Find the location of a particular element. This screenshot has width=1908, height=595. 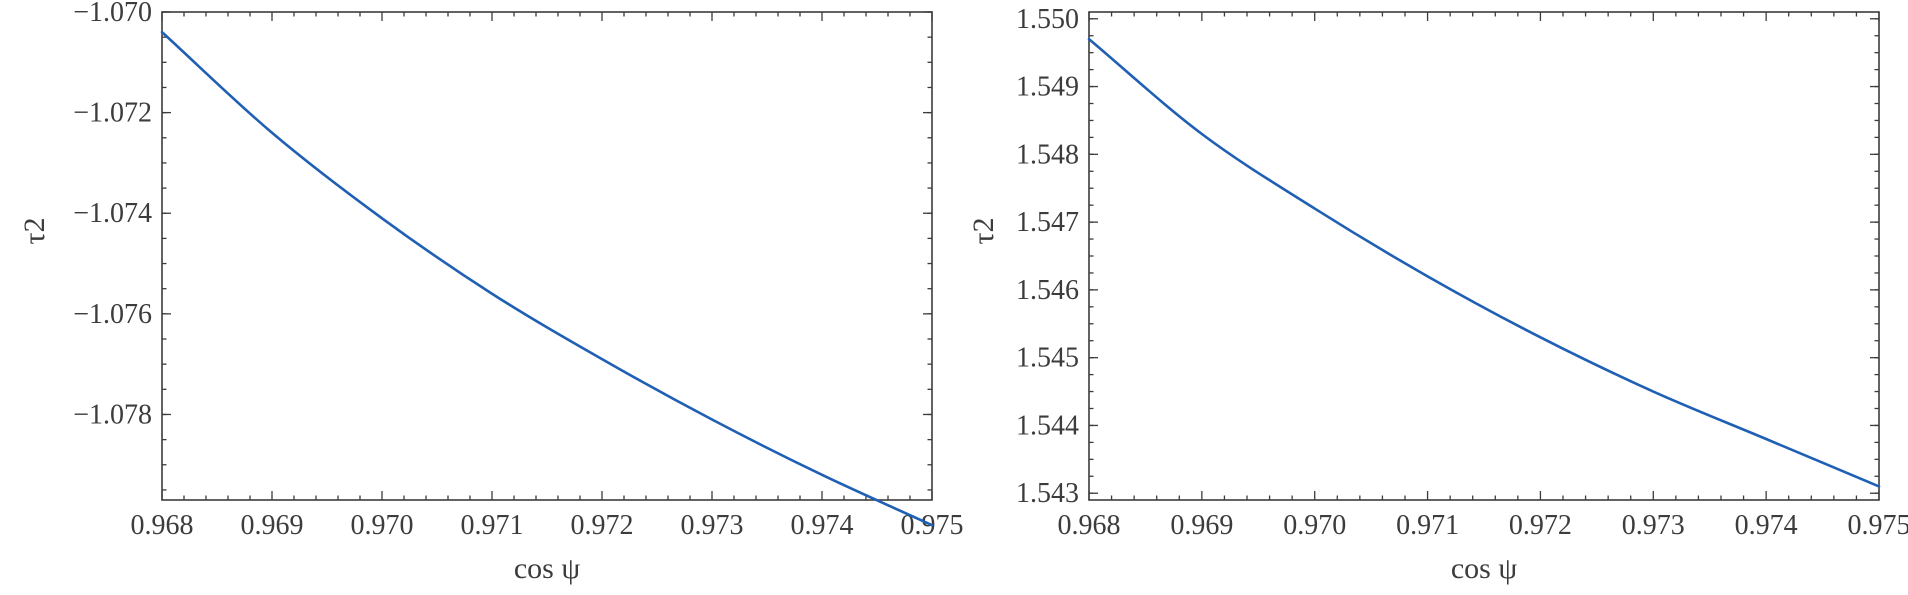

y-tick-label: 1.550 is located at coordinates (1047, 19).